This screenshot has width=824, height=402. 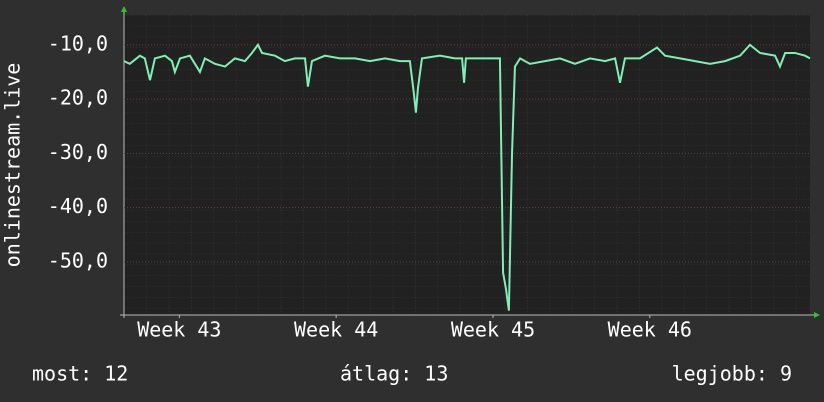 What do you see at coordinates (179, 330) in the screenshot?
I see `x-tick-label: Week 43` at bounding box center [179, 330].